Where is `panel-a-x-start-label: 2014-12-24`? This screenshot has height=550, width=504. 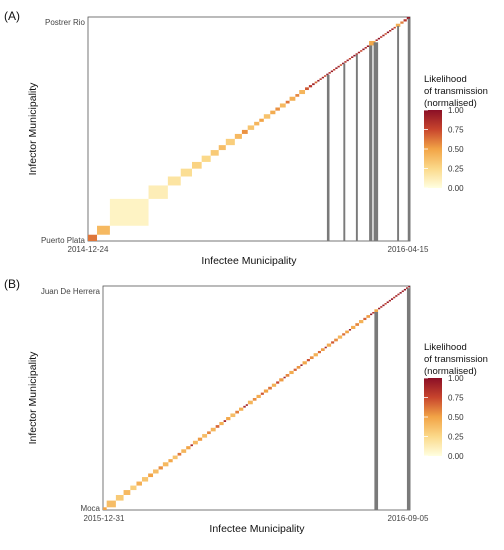 panel-a-x-start-label: 2014-12-24 is located at coordinates (88, 249).